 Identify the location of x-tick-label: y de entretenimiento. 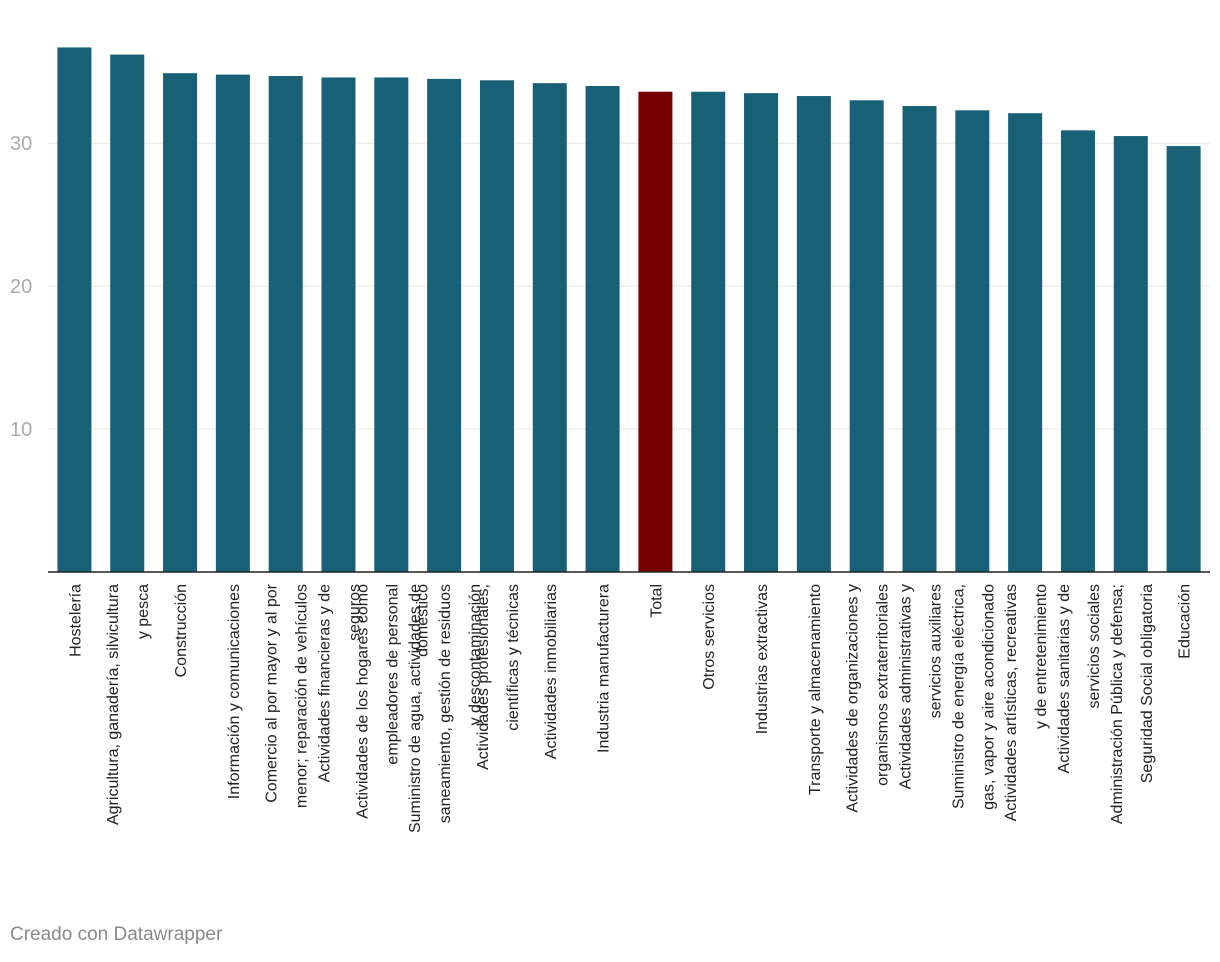
(1041, 656).